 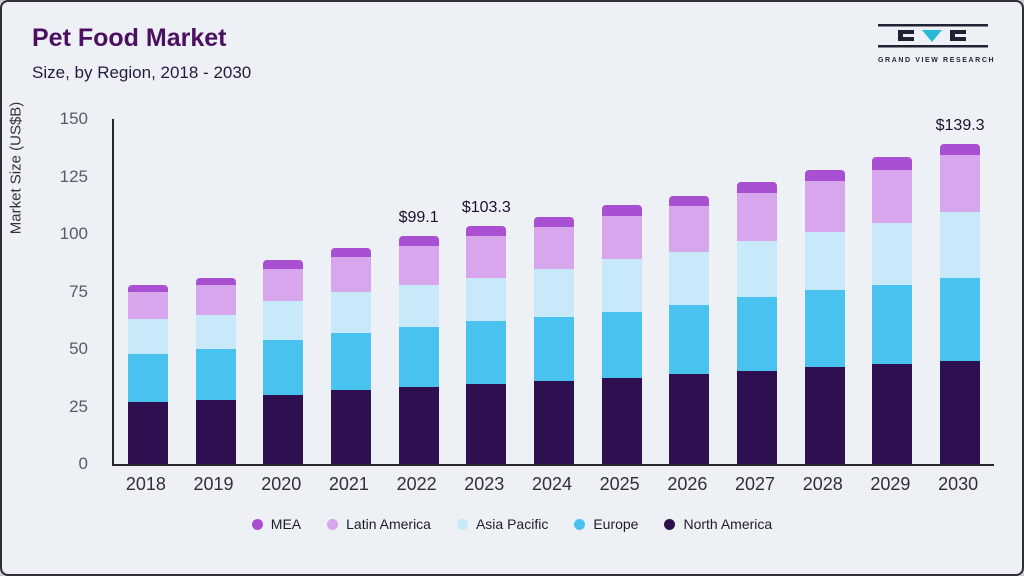 What do you see at coordinates (616, 524) in the screenshot?
I see `legend-label: Europe` at bounding box center [616, 524].